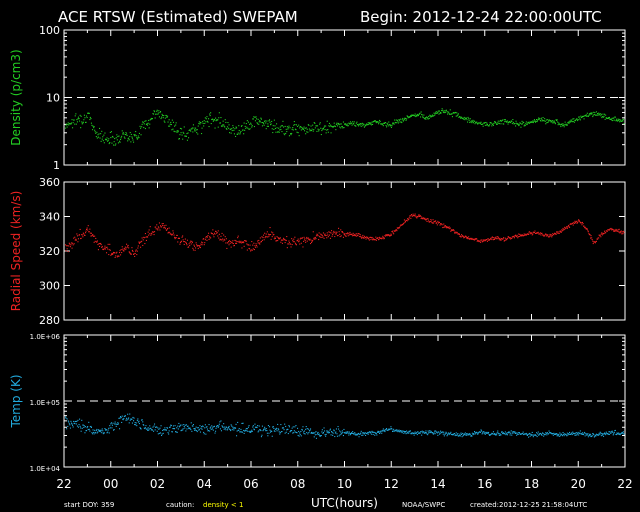  I want to click on speed-ytick-label: 340, so click(49, 217).